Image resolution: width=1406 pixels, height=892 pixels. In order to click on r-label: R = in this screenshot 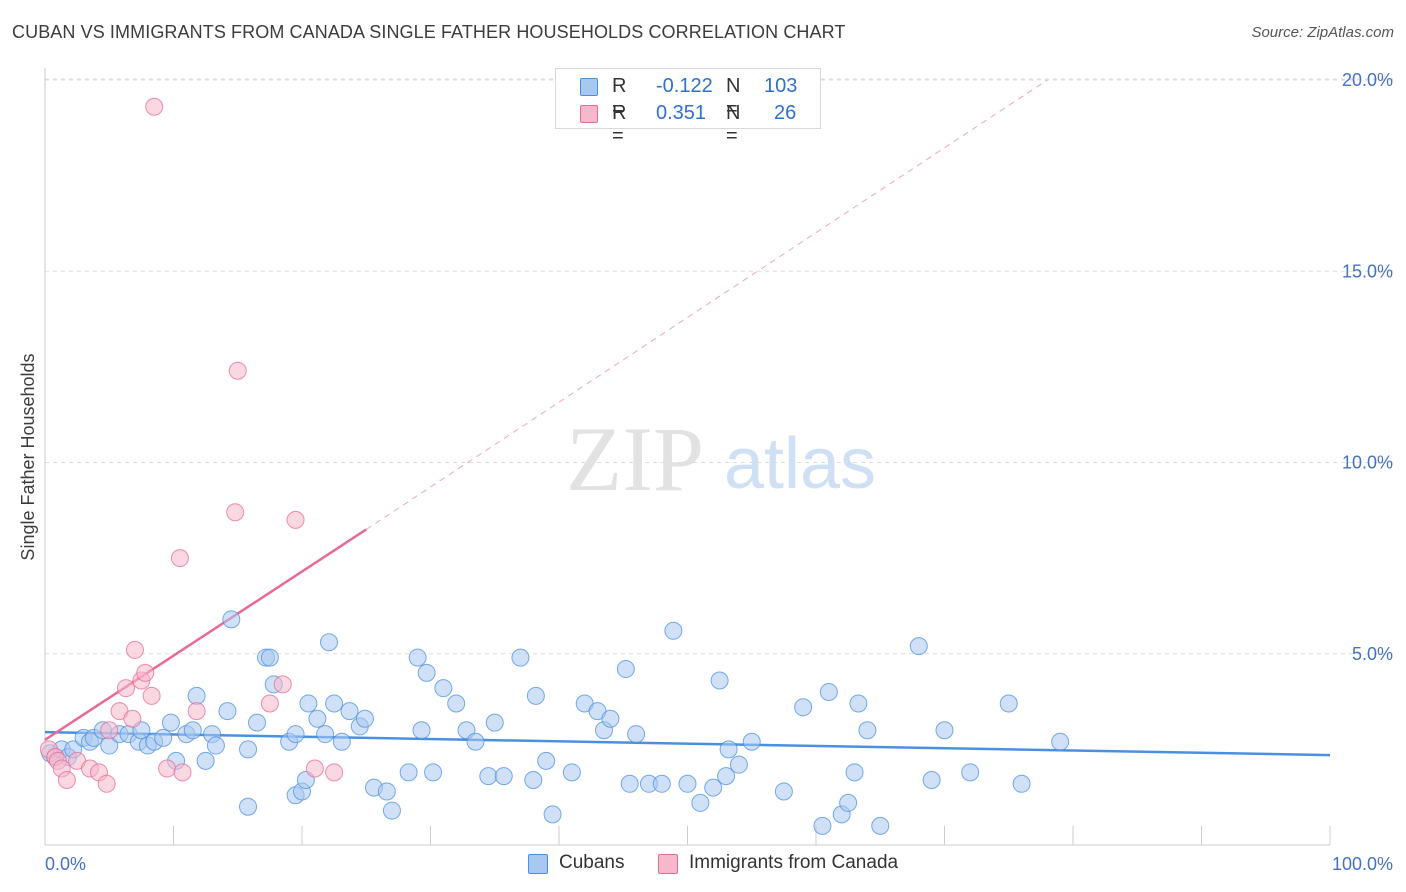, I will do `click(619, 124)`.